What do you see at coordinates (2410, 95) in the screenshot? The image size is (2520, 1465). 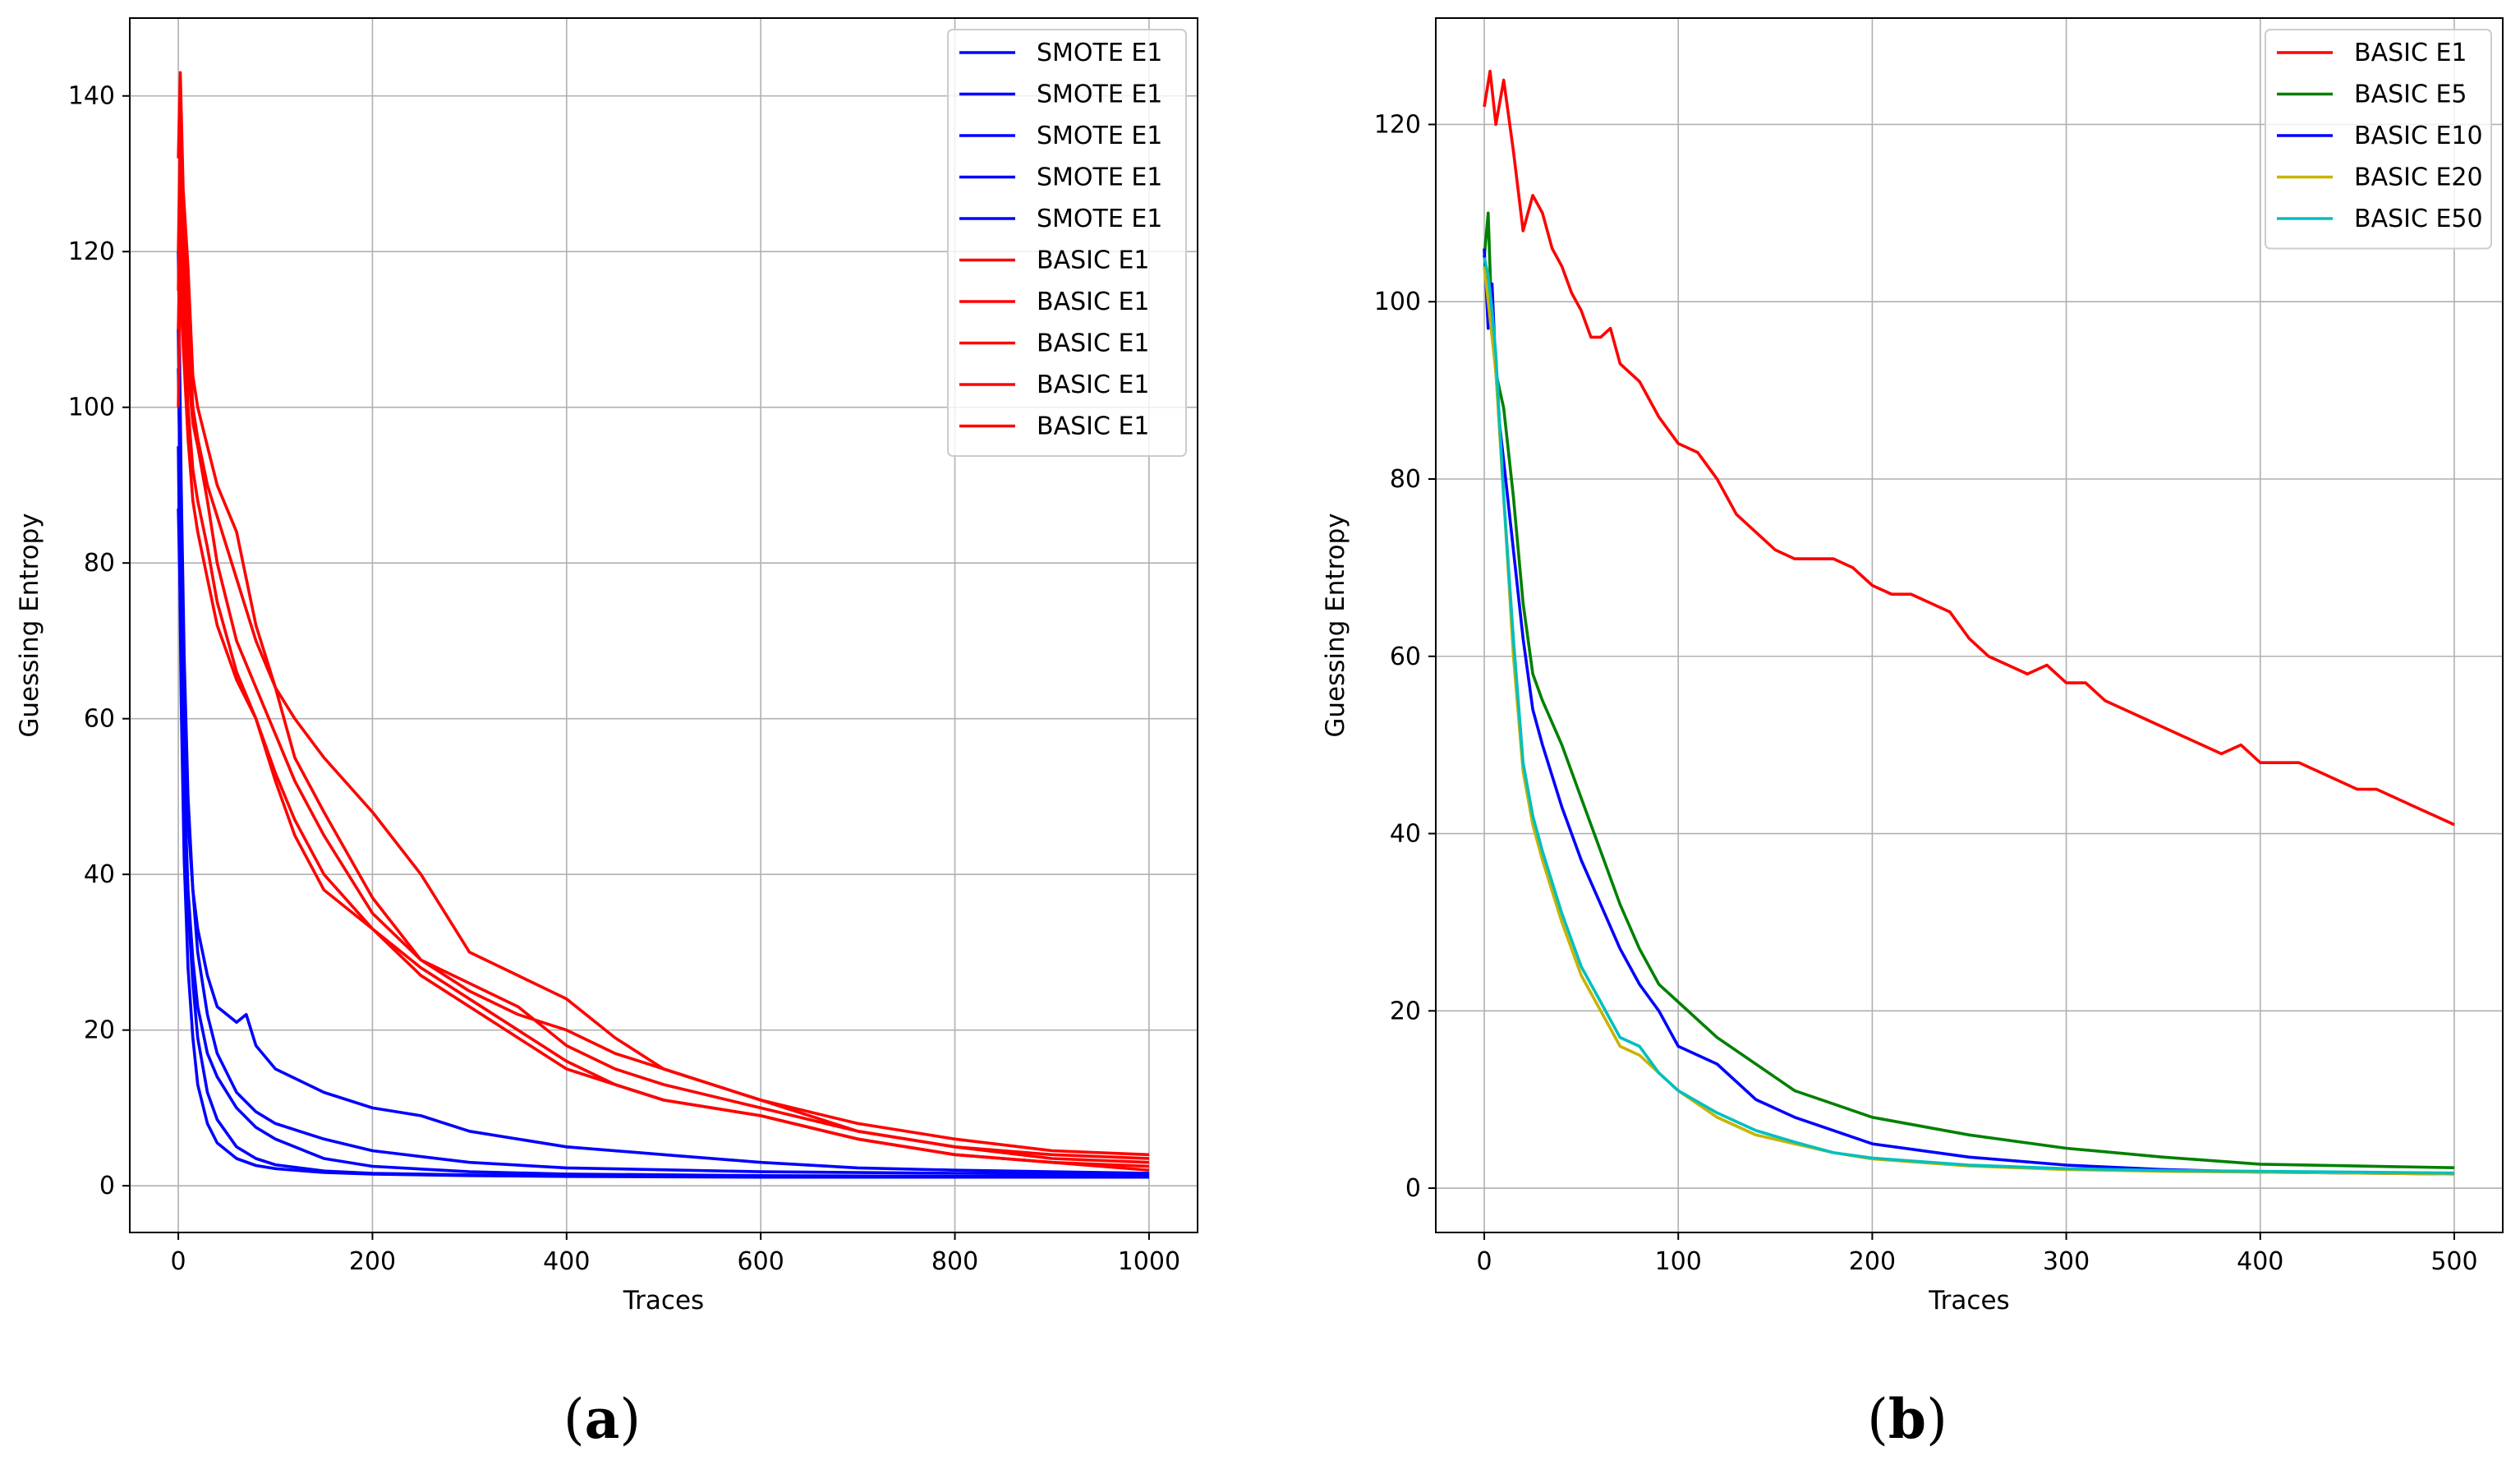 I see `legend-entry: BASIC E5` at bounding box center [2410, 95].